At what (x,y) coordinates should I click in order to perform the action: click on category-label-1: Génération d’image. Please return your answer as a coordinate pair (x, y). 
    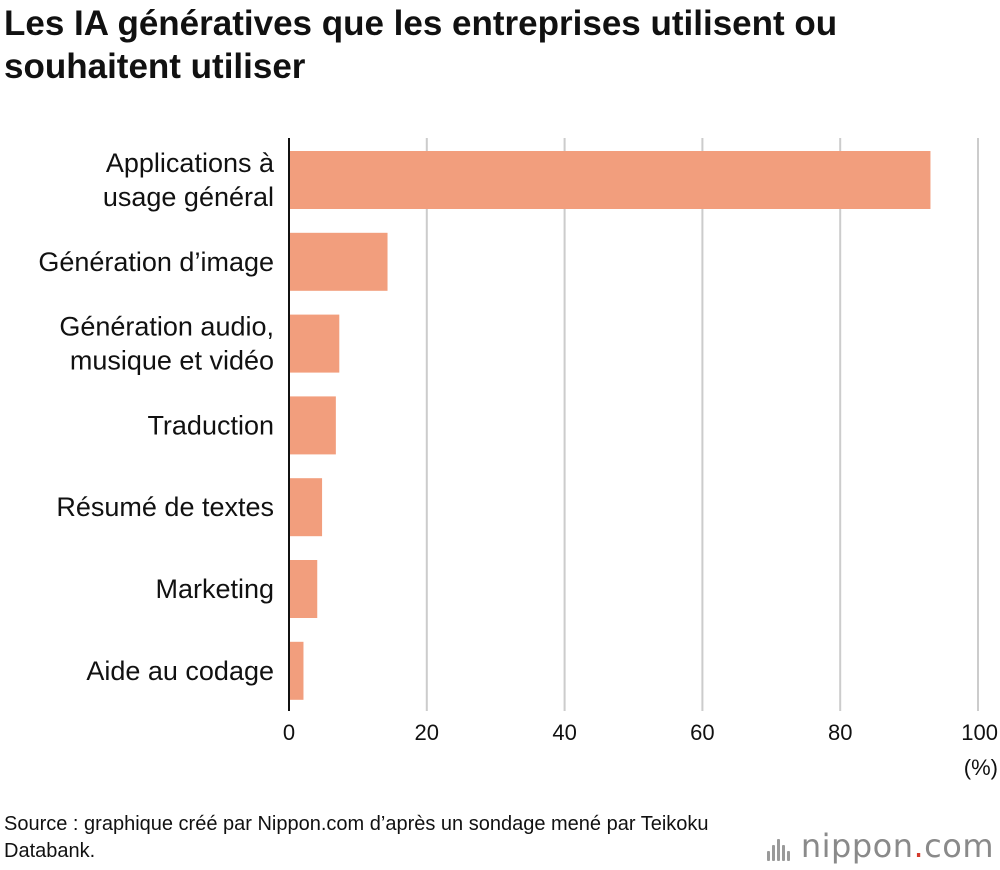
    Looking at the image, I should click on (156, 262).